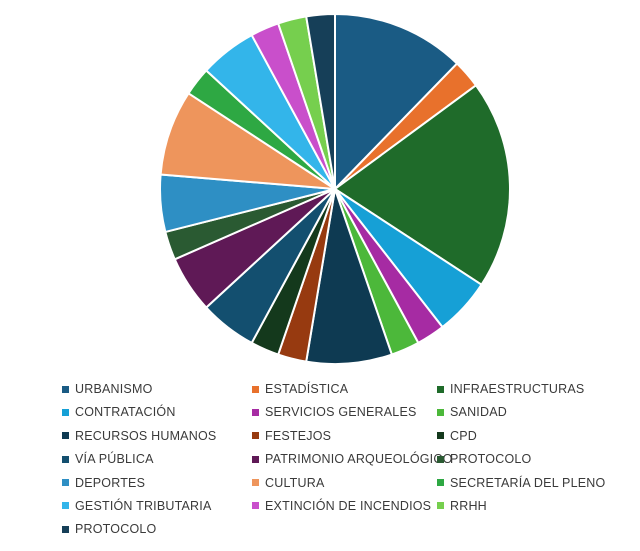 This screenshot has height=551, width=640. What do you see at coordinates (463, 435) in the screenshot?
I see `legend-label: CPD` at bounding box center [463, 435].